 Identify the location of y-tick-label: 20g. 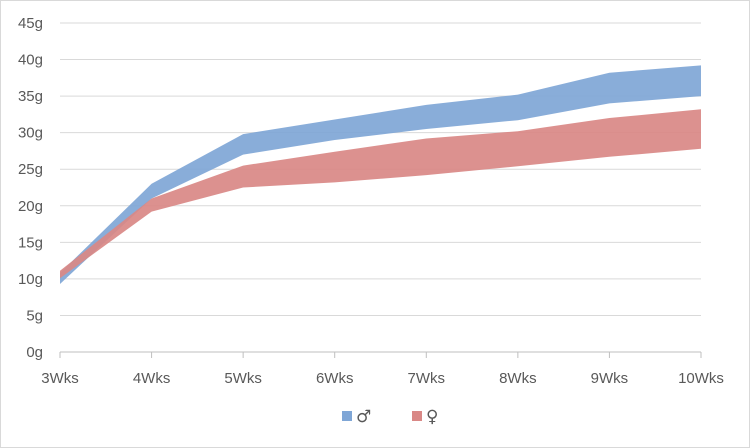
(30, 206).